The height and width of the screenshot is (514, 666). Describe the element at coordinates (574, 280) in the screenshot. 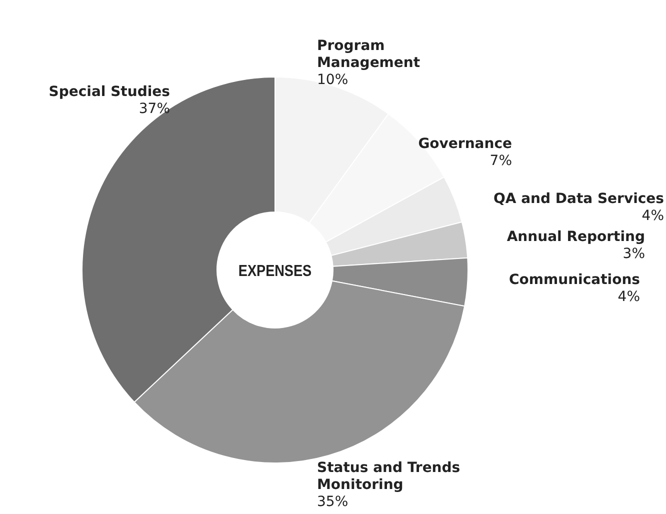

I see `slice-label: Communications` at that location.